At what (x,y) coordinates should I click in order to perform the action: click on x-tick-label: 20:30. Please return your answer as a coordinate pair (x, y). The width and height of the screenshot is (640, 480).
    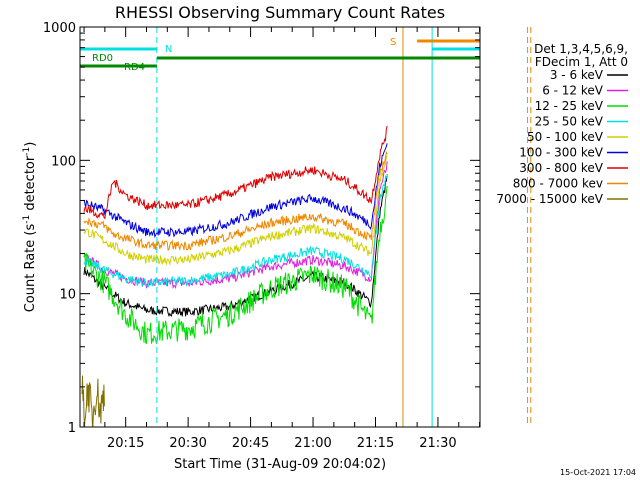
    Looking at the image, I should click on (187, 443).